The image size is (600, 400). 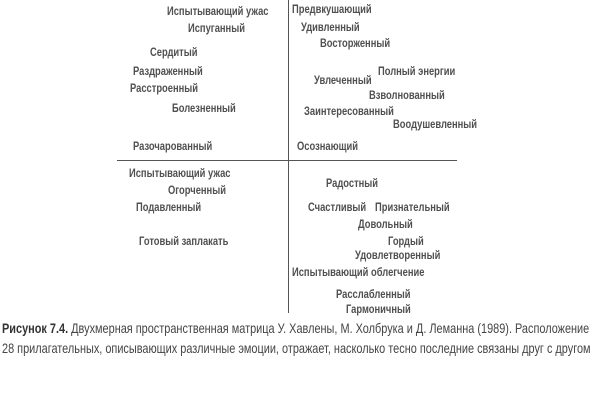 I want to click on emotion-label: Огорченный, so click(x=197, y=190).